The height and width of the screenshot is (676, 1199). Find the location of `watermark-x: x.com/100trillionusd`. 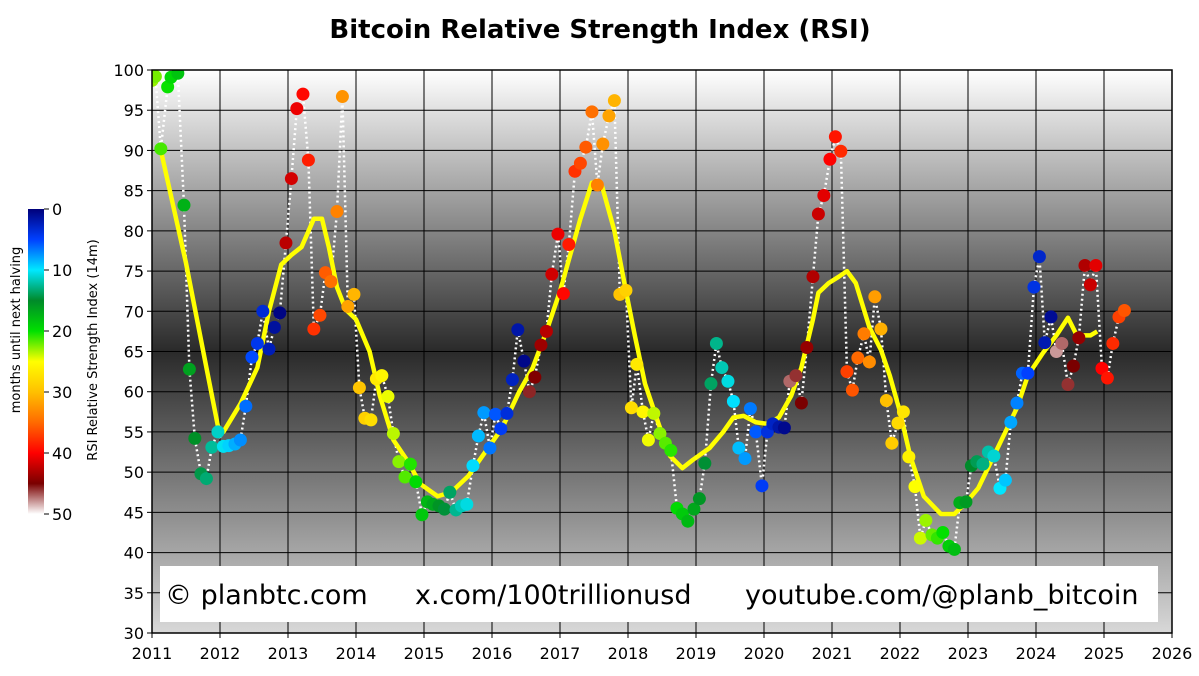

watermark-x: x.com/100trillionusd is located at coordinates (553, 595).